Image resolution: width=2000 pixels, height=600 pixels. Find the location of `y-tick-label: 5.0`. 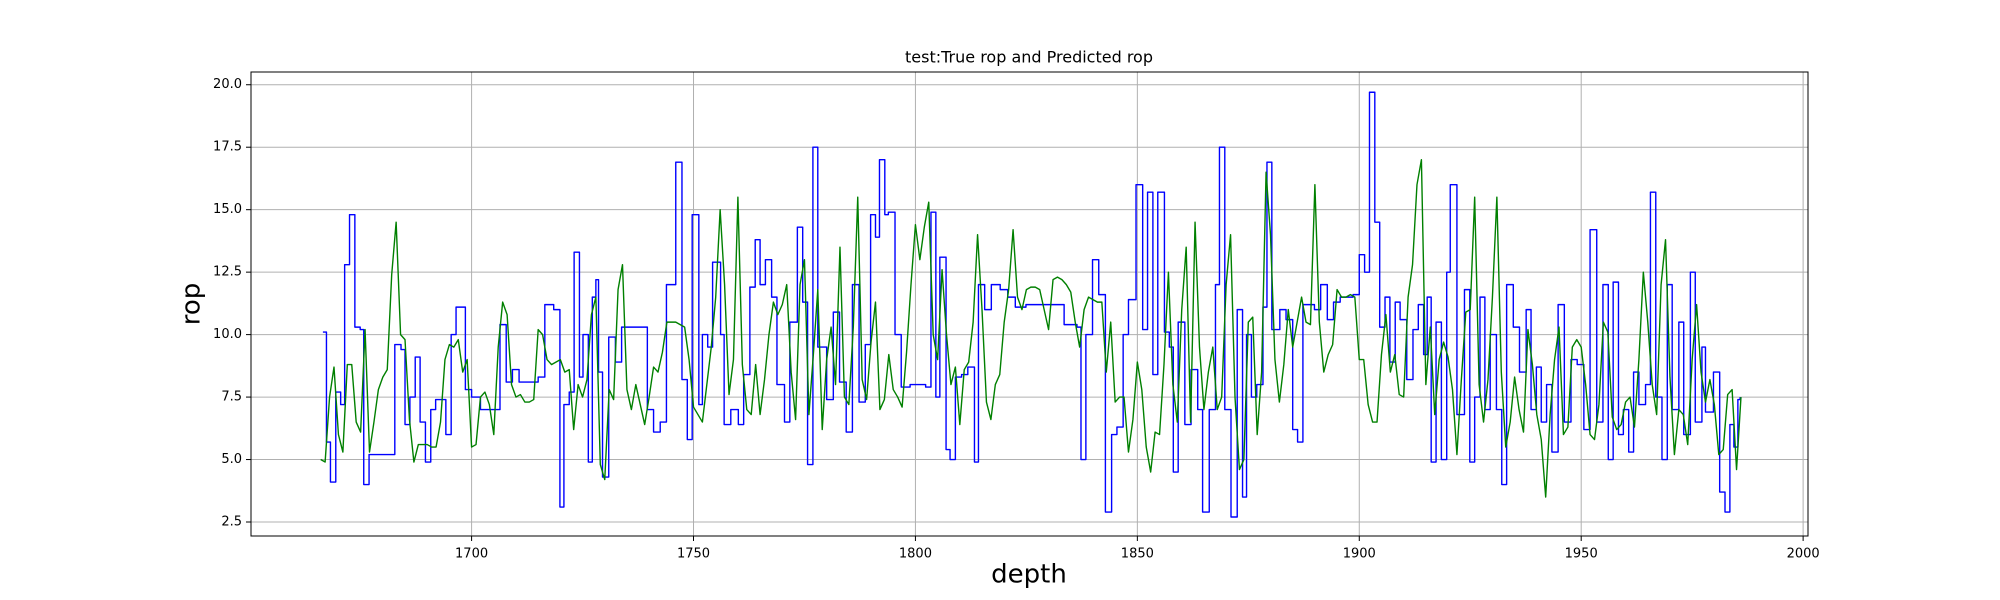

y-tick-label: 5.0 is located at coordinates (231, 459).